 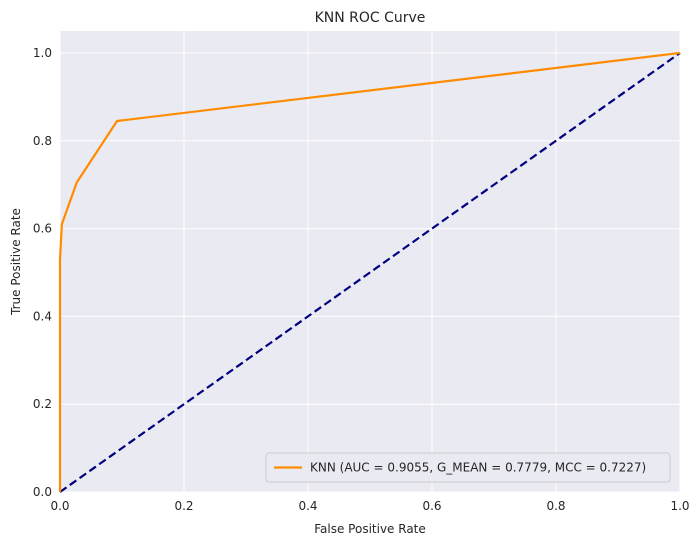 I want to click on y-tick-label: 0.6, so click(x=42, y=229).